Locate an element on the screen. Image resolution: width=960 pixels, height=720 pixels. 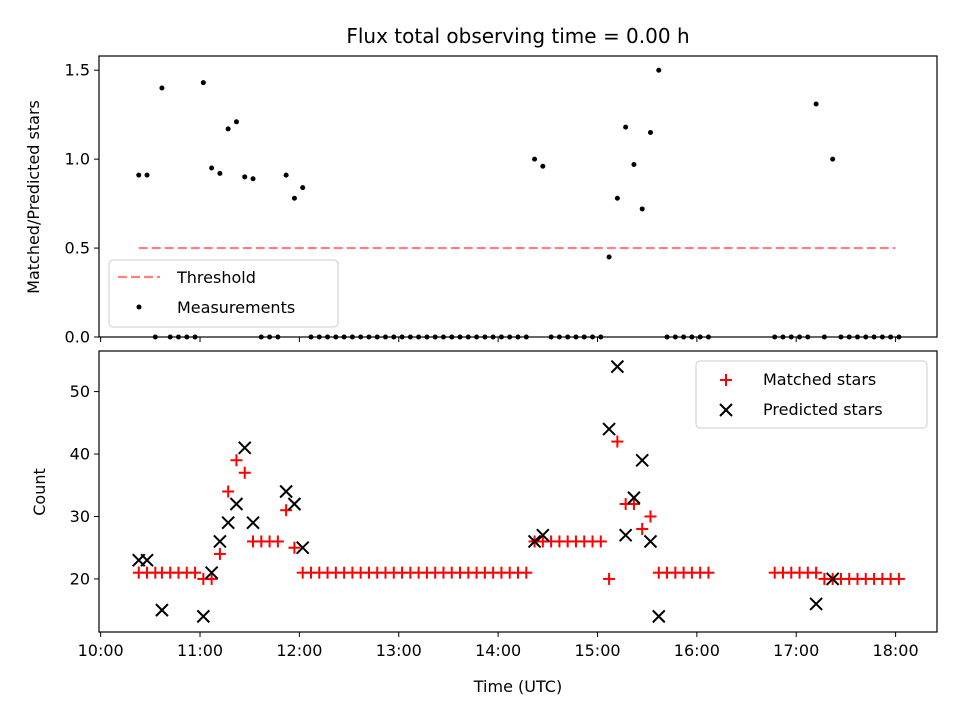
x-axis-label: Time (UTC) is located at coordinates (517, 686).